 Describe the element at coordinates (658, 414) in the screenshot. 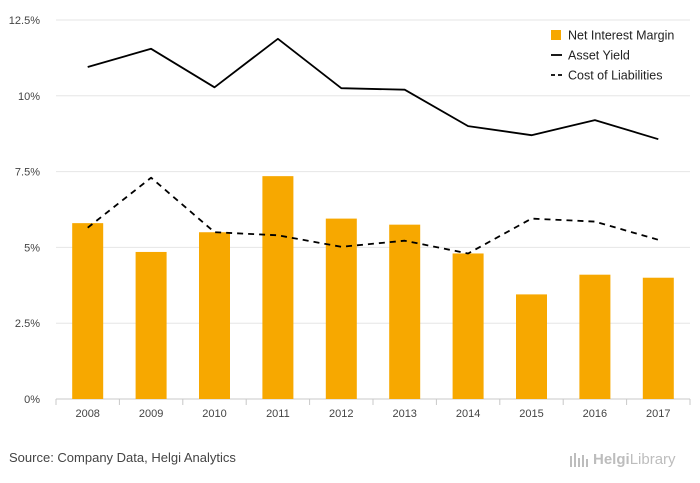

I see `x-tick-label: 2017` at that location.